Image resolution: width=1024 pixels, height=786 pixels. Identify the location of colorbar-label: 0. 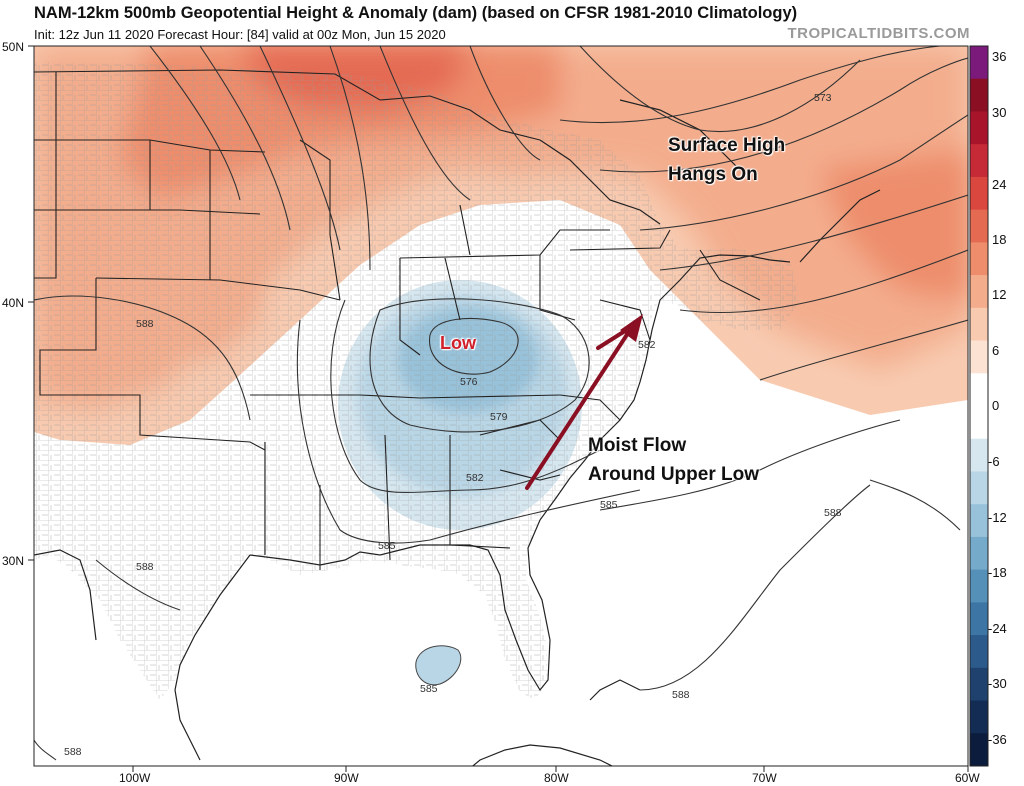
(996, 405).